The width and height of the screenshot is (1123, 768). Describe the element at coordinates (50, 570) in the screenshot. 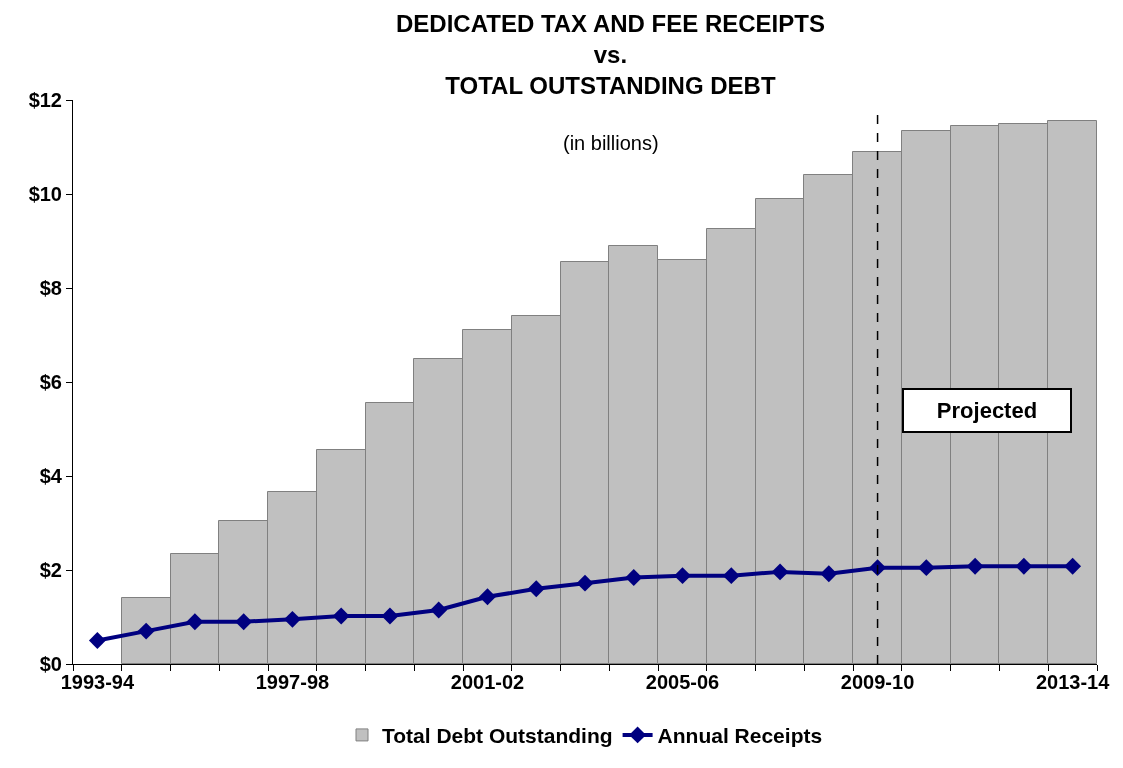

I see `y-tick-label: $2` at that location.